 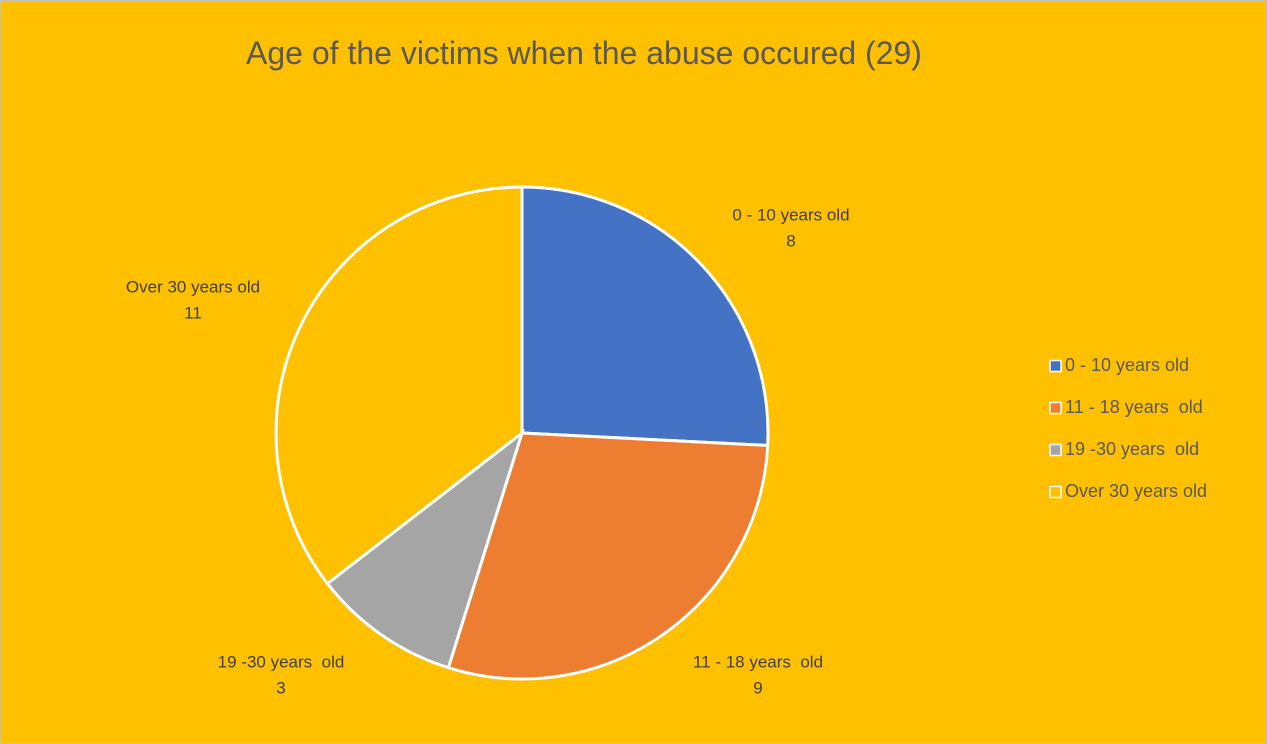 What do you see at coordinates (193, 312) in the screenshot?
I see `data-label-value: 11` at bounding box center [193, 312].